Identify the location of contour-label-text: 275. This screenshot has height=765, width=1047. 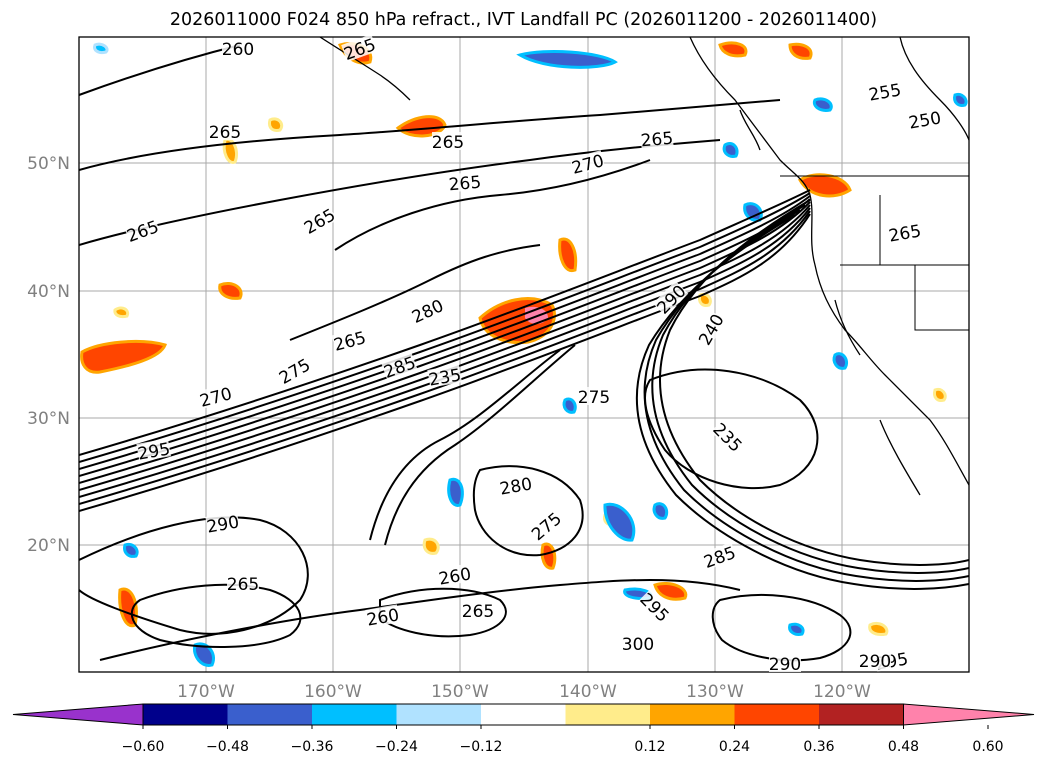
(594, 398).